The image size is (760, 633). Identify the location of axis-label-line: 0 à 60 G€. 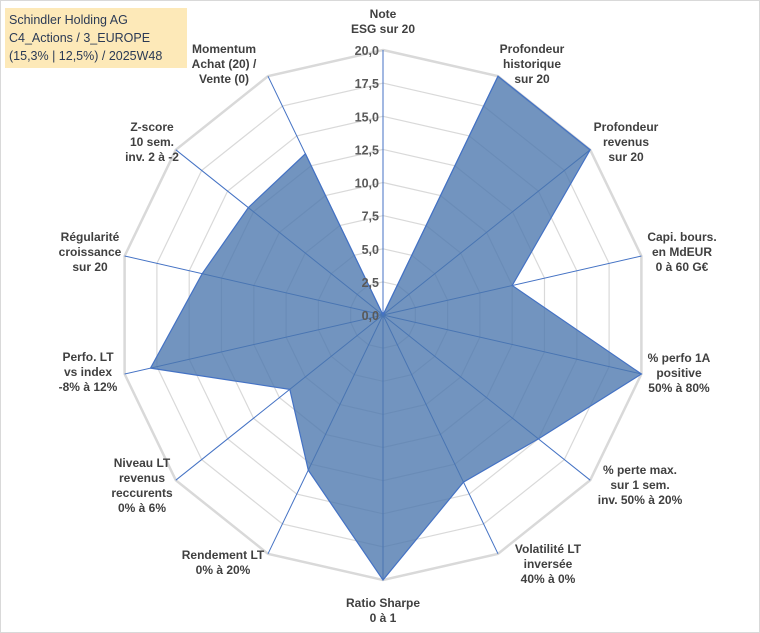
(682, 267).